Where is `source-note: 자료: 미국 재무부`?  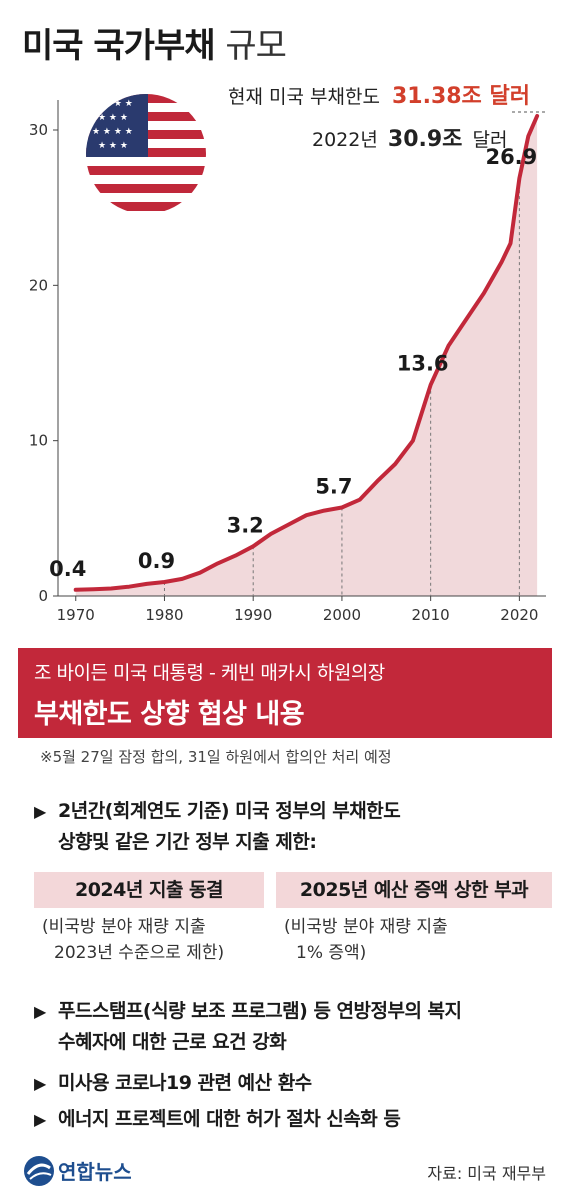 source-note: 자료: 미국 재무부 is located at coordinates (486, 1173).